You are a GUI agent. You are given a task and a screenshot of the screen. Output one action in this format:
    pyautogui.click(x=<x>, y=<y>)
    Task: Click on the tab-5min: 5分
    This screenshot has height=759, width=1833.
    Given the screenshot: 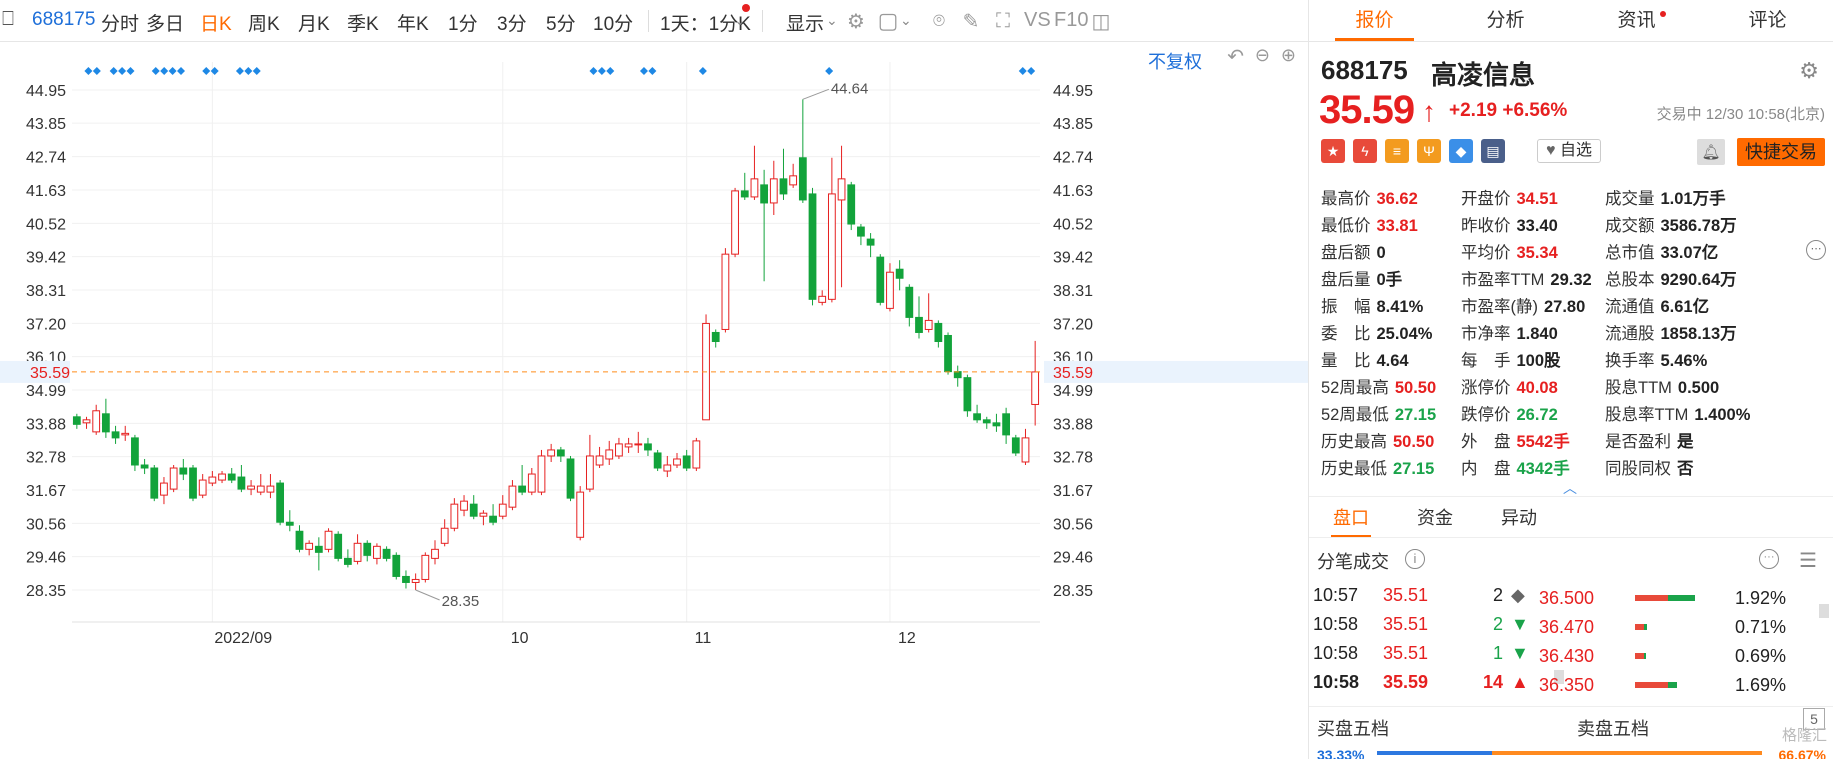 What is the action you would take?
    pyautogui.click(x=561, y=24)
    